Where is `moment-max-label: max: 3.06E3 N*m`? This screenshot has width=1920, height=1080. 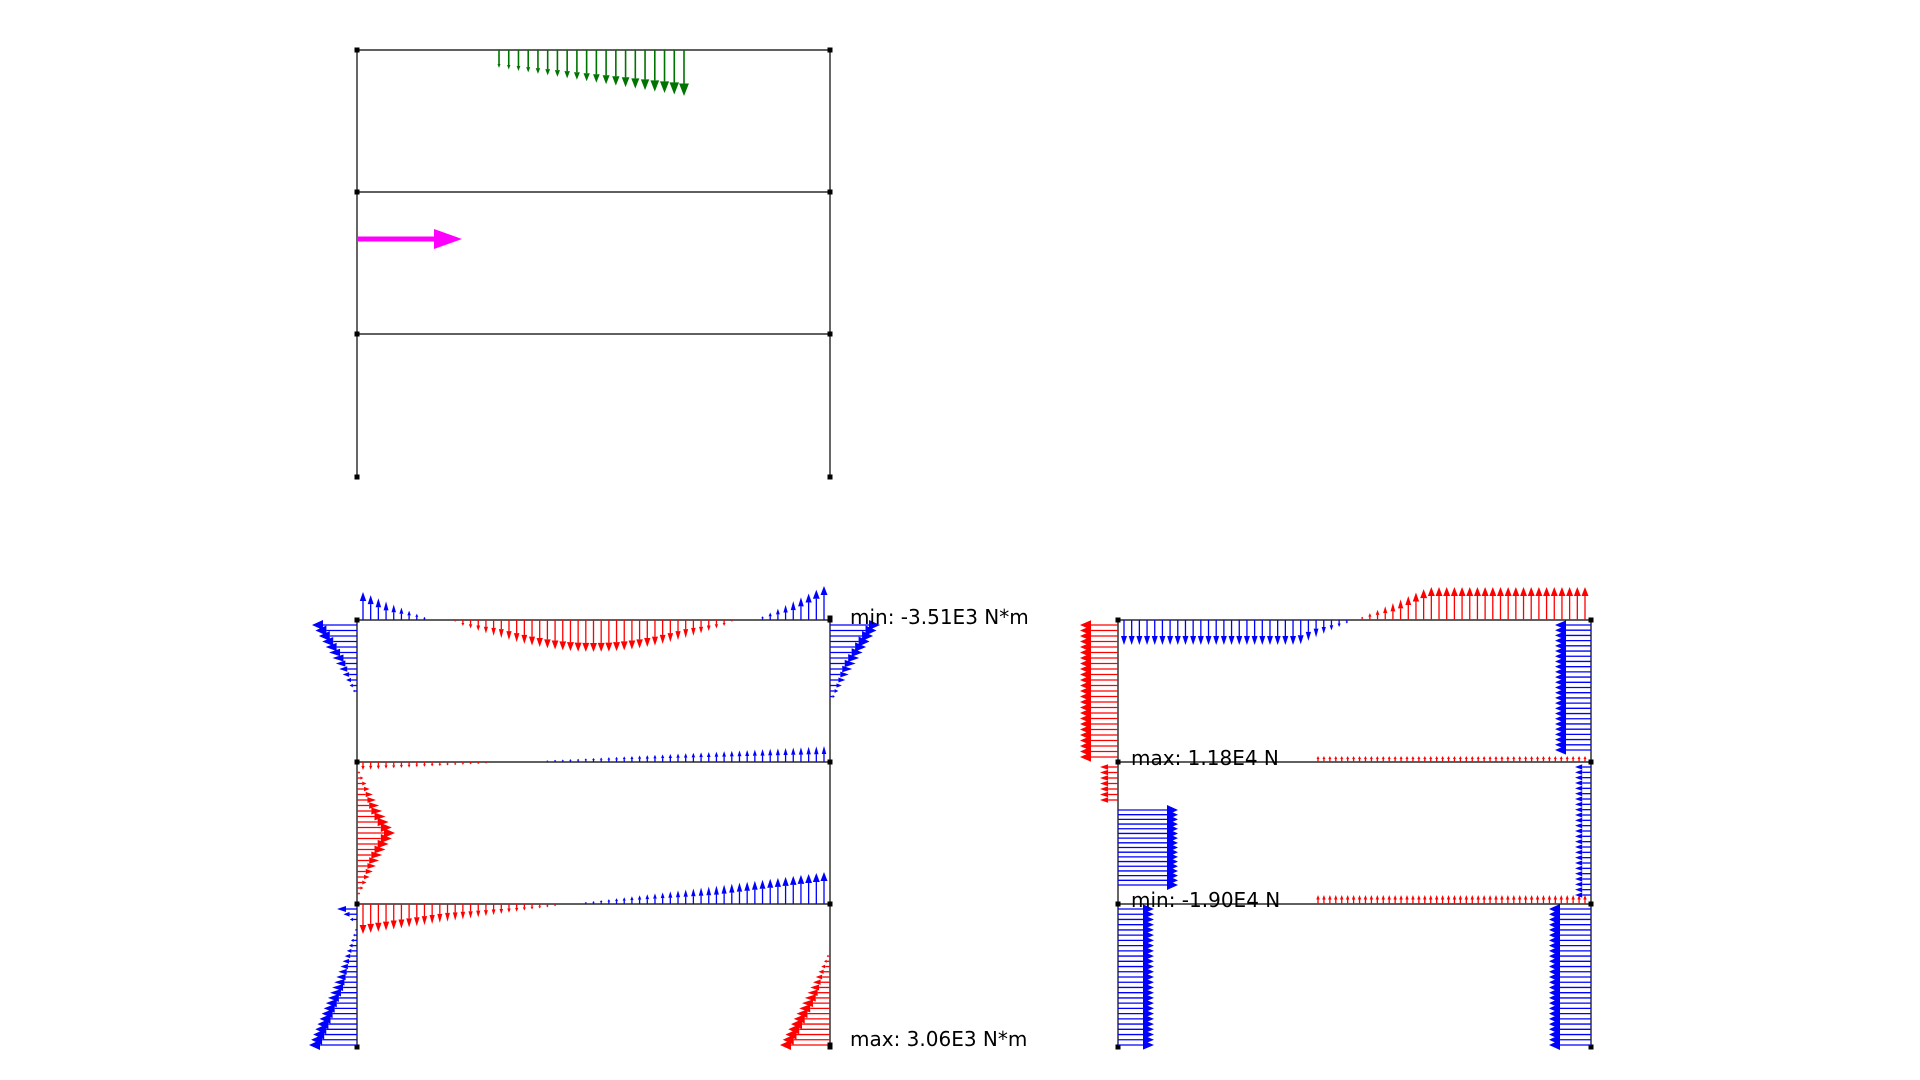
moment-max-label: max: 3.06E3 N*m is located at coordinates (939, 1039).